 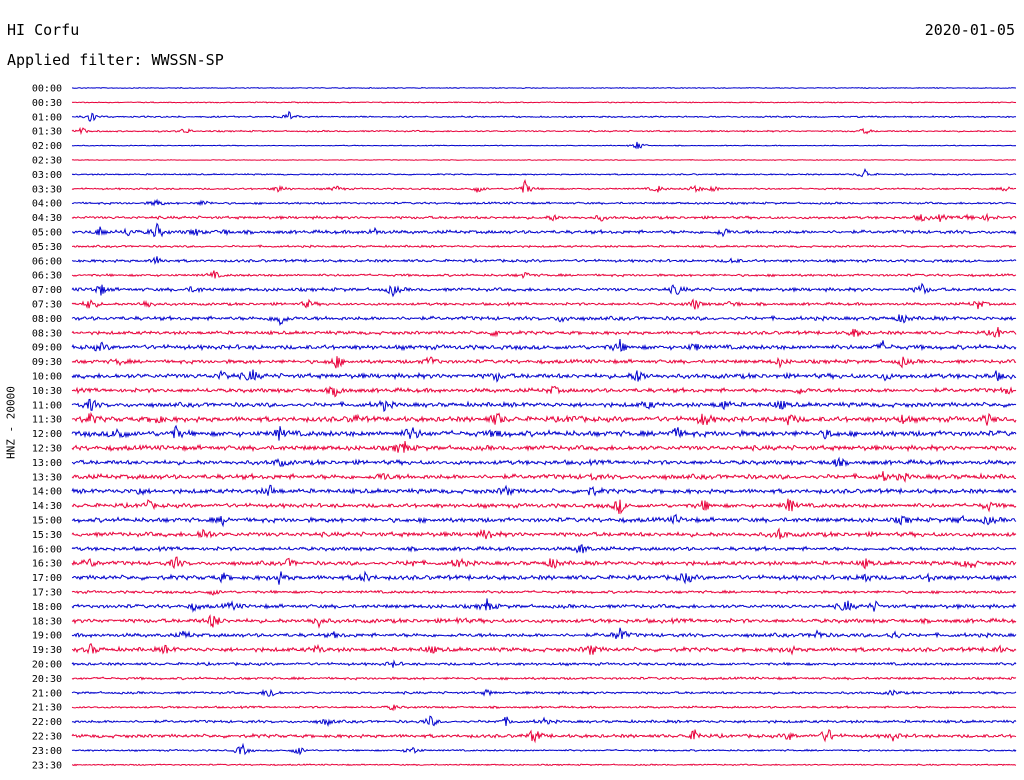 What do you see at coordinates (47, 305) in the screenshot?
I see `row-time-label: 07:30` at bounding box center [47, 305].